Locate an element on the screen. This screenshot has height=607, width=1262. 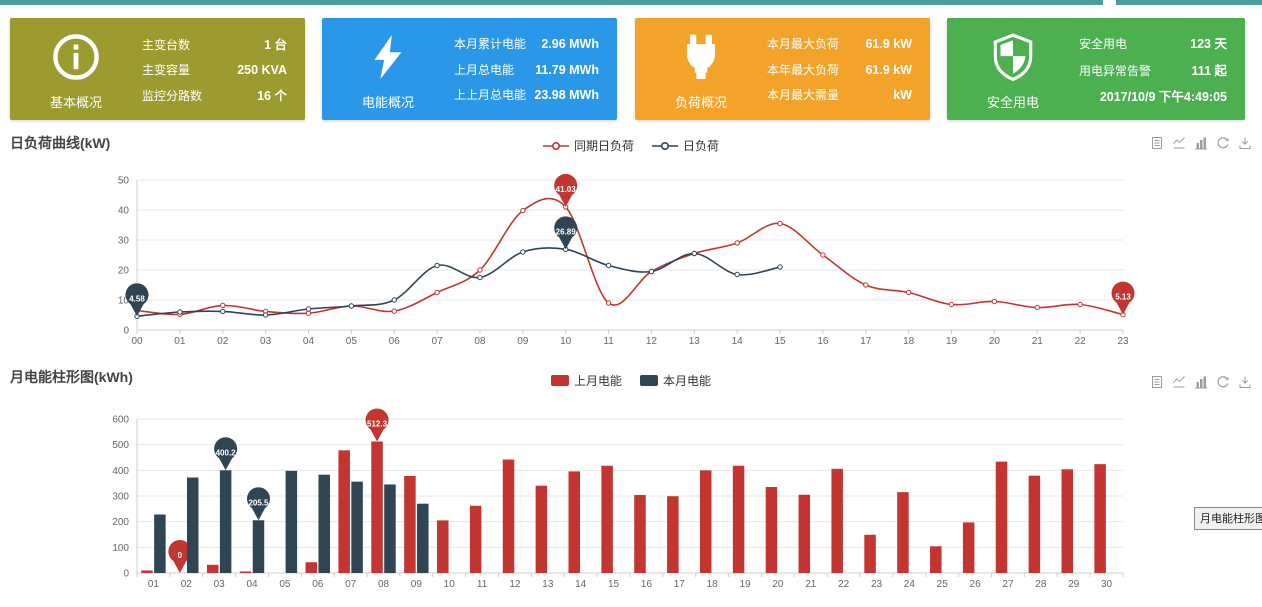
stat-label: 本年最大负荷 is located at coordinates (803, 69).